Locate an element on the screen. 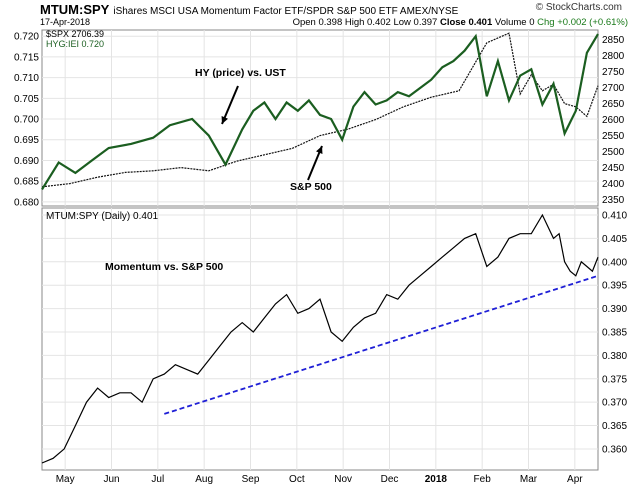 The width and height of the screenshot is (640, 485). top-right-tick-label: 2650 is located at coordinates (613, 104).